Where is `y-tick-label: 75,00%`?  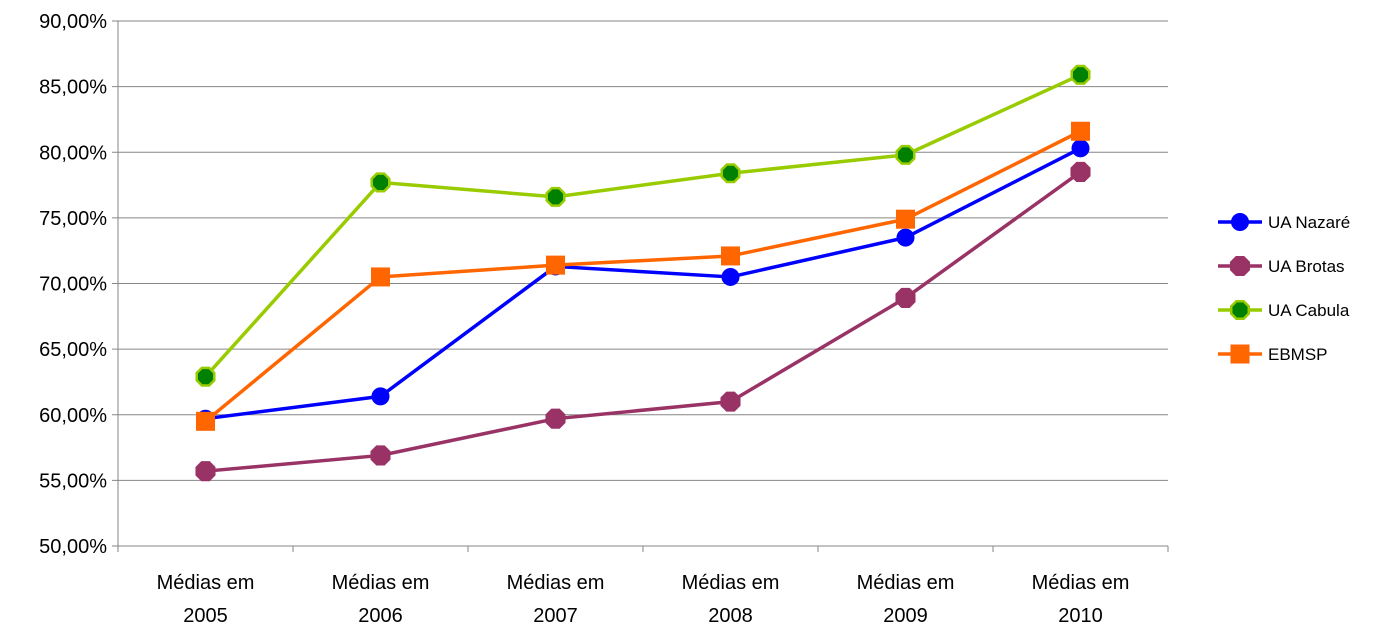 y-tick-label: 75,00% is located at coordinates (73, 219).